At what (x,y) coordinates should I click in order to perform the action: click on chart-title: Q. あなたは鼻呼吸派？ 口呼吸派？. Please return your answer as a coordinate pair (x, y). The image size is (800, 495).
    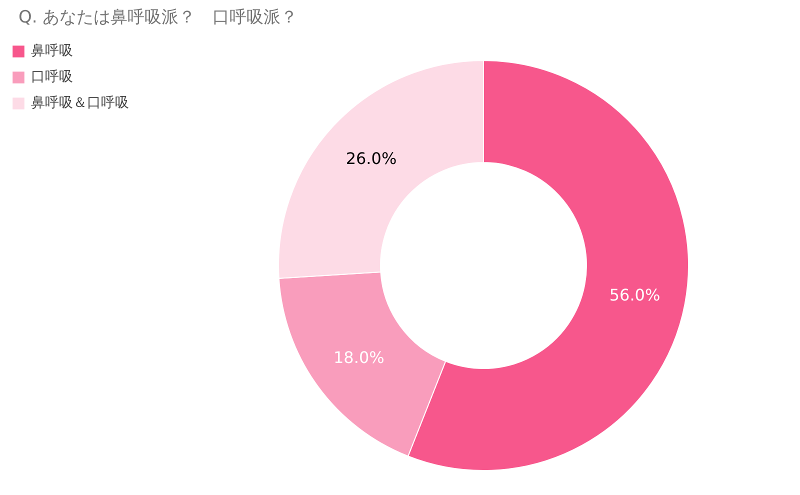
    Looking at the image, I should click on (158, 18).